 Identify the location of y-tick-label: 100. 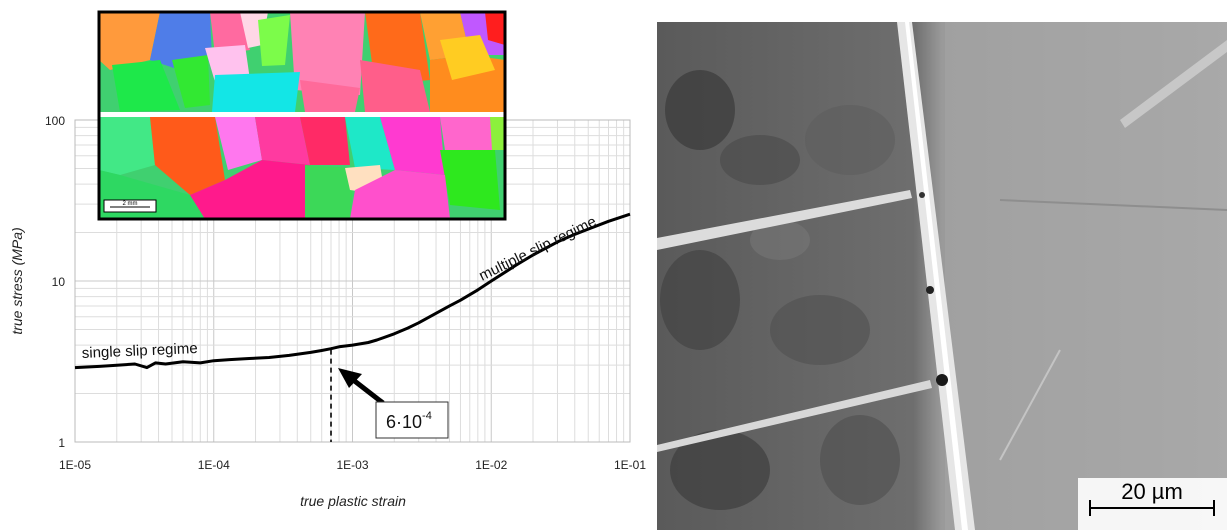
(55, 121).